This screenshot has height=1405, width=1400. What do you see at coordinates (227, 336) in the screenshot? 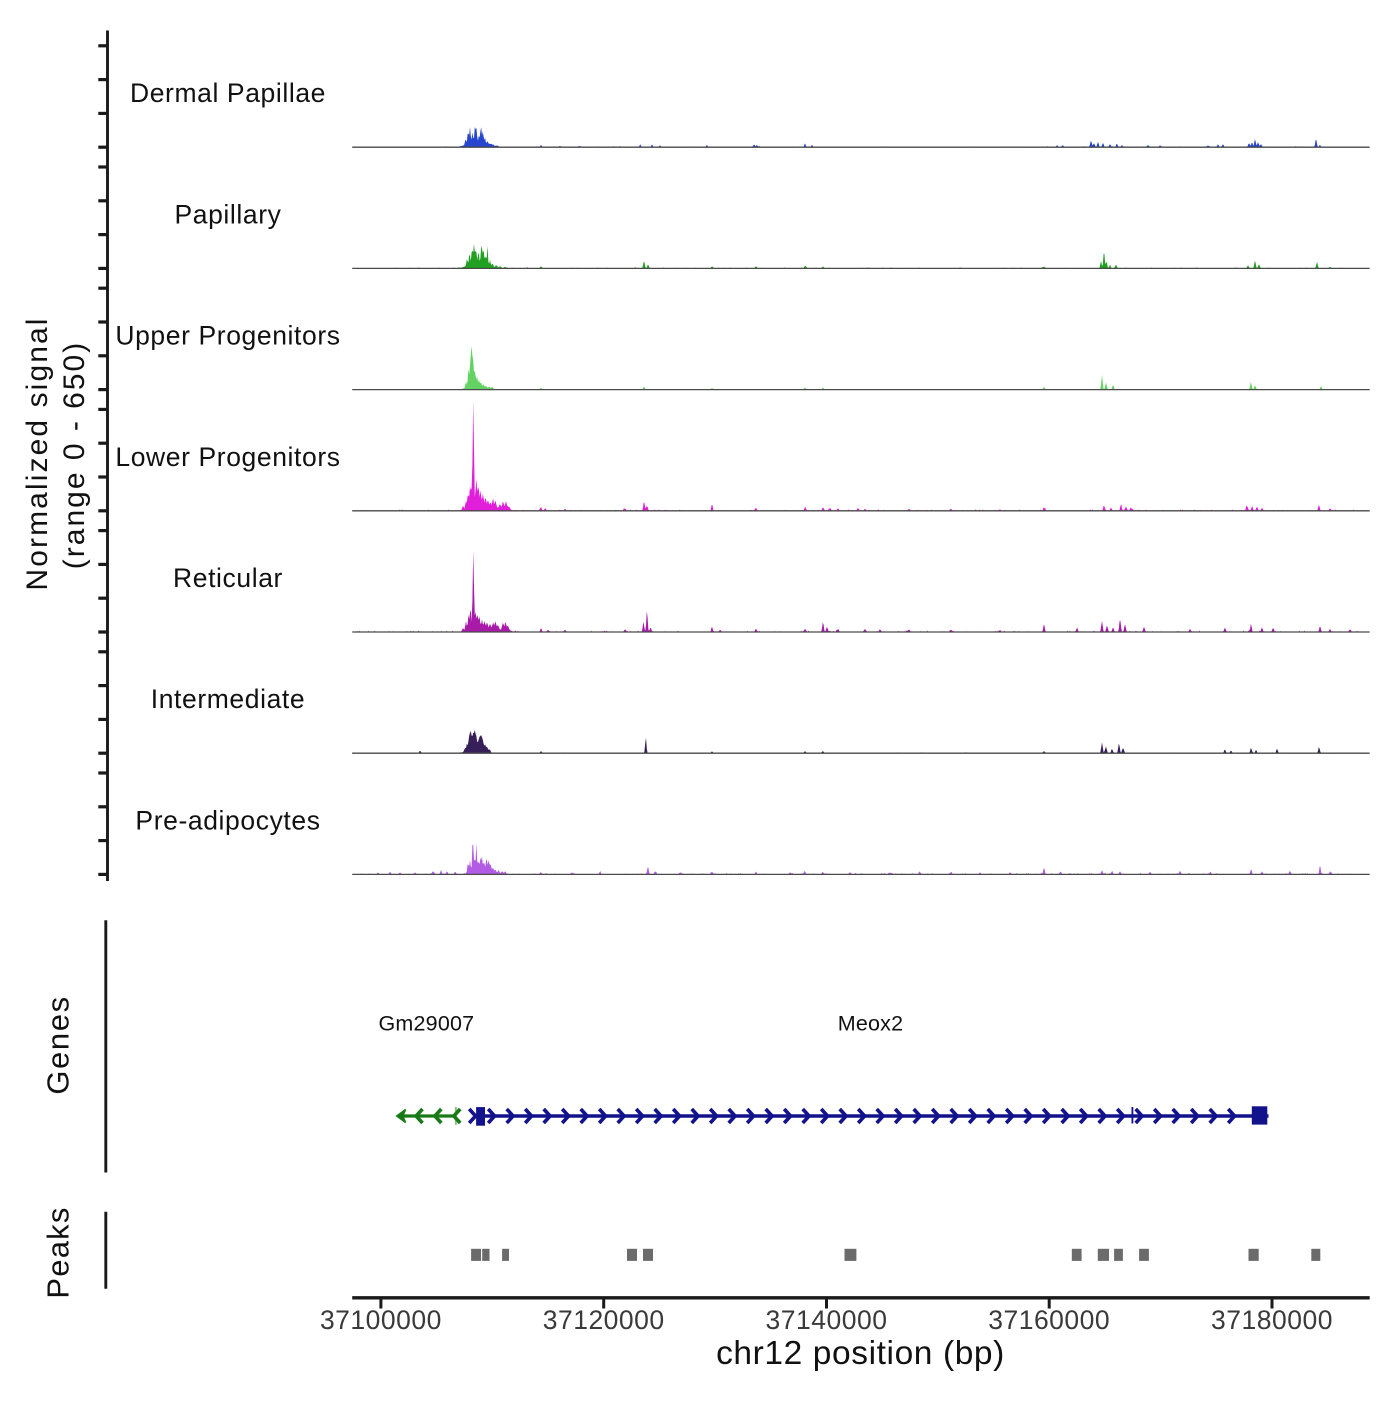
I see `svg-text: Upper Progenitors` at bounding box center [227, 336].